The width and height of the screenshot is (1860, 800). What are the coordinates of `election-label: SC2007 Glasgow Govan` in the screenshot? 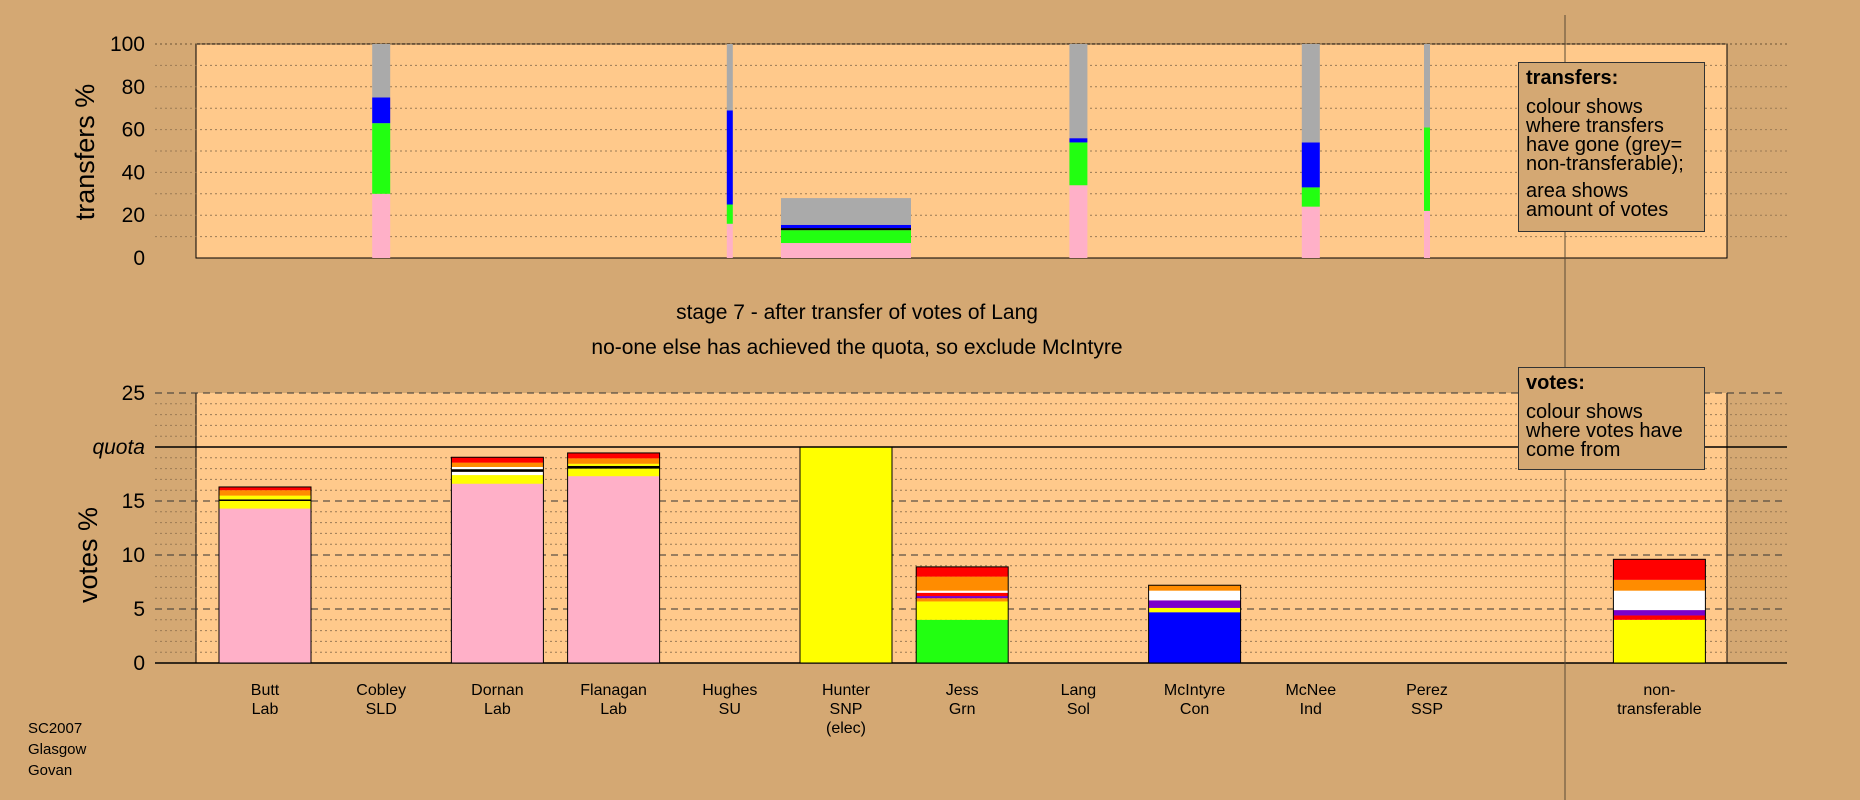 It's located at (57, 749).